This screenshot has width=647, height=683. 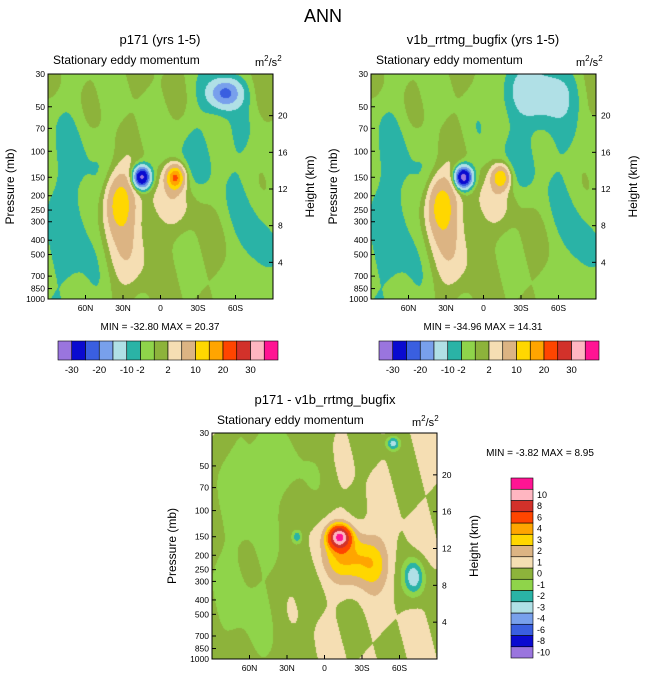 What do you see at coordinates (364, 128) in the screenshot?
I see `y-tick-label: 70` at bounding box center [364, 128].